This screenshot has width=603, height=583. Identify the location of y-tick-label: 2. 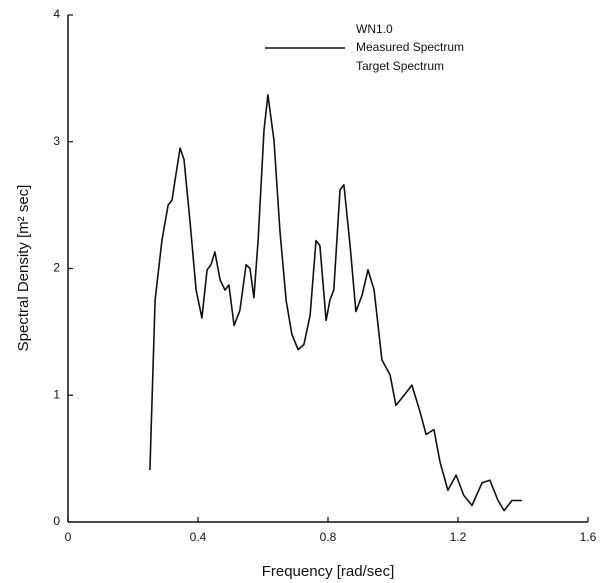
(56, 268).